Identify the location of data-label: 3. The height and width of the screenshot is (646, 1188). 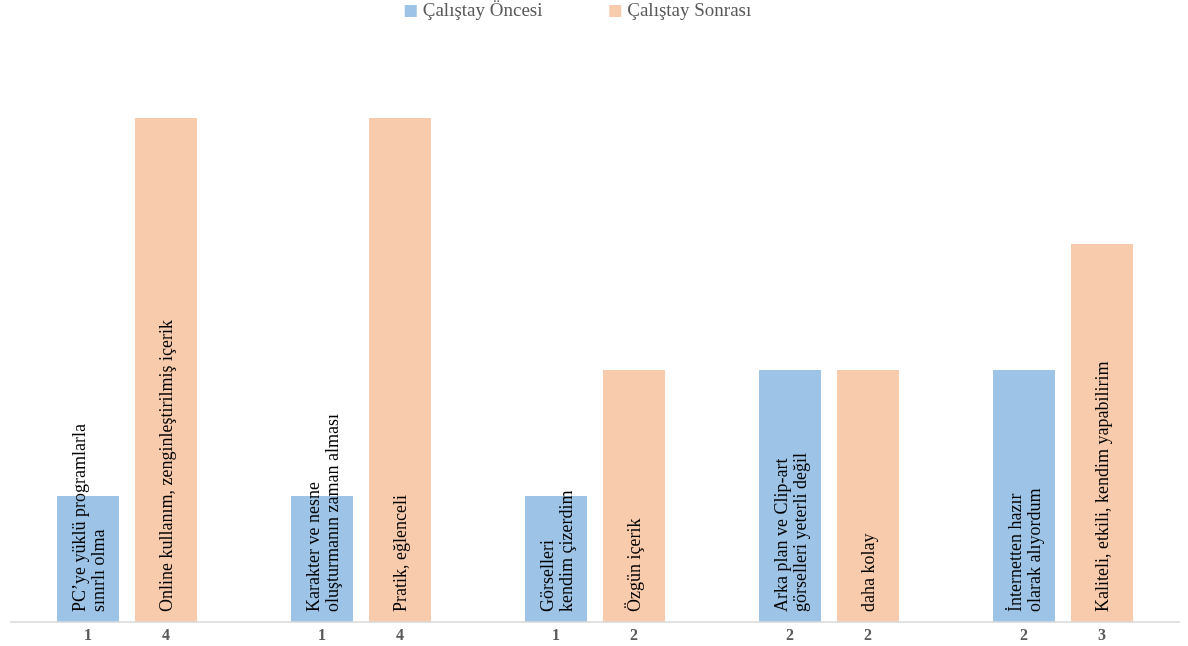
(1102, 634).